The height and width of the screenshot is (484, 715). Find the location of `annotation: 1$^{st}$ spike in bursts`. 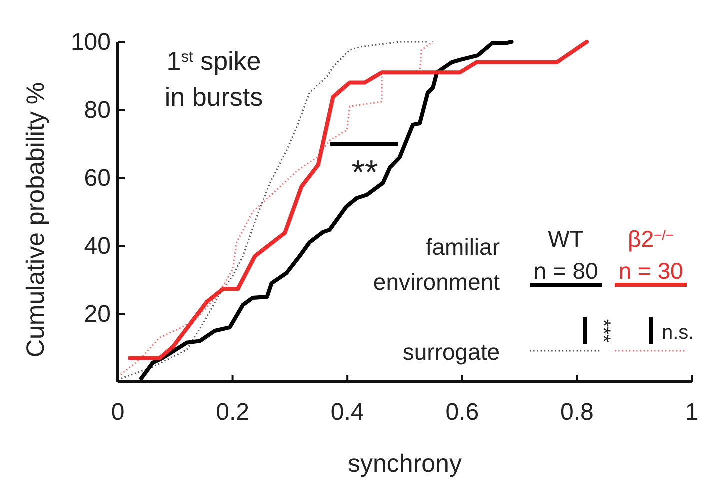

annotation: 1$^{st}$ spike in bursts is located at coordinates (214, 79).